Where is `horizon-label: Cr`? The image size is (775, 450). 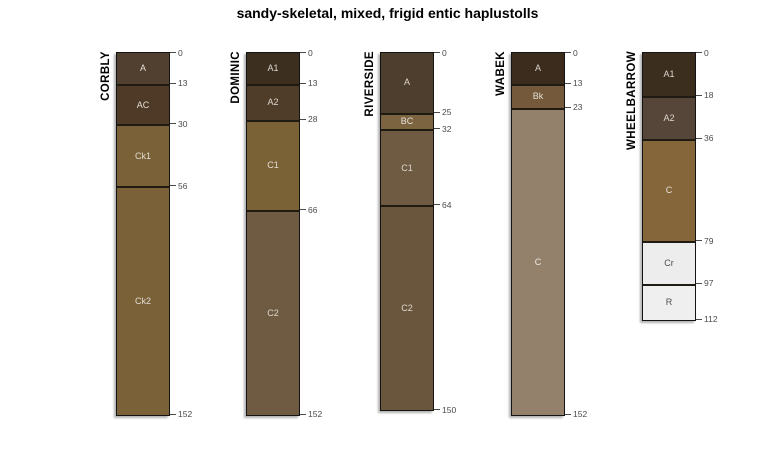
horizon-label: Cr is located at coordinates (669, 262).